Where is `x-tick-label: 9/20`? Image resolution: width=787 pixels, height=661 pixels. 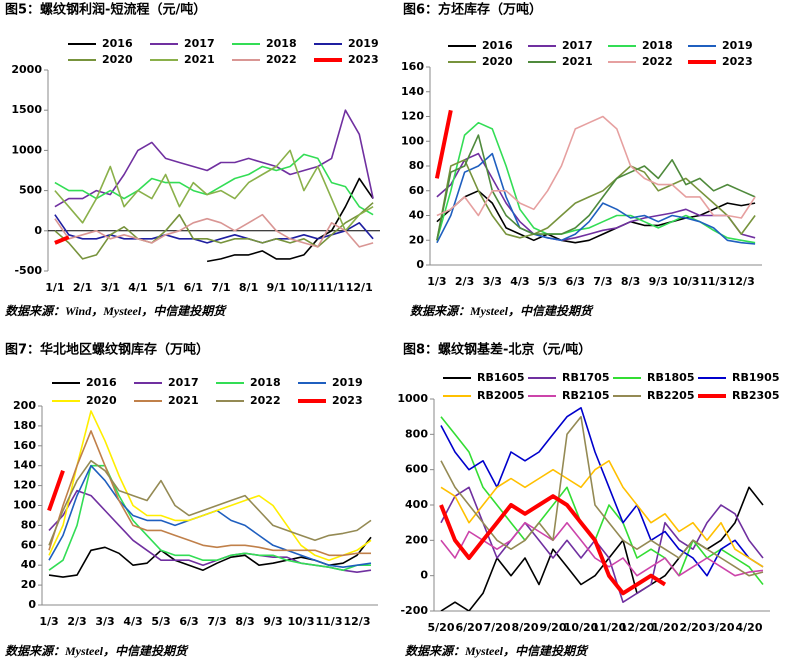
x-tick-label: 9/20 is located at coordinates (553, 627).